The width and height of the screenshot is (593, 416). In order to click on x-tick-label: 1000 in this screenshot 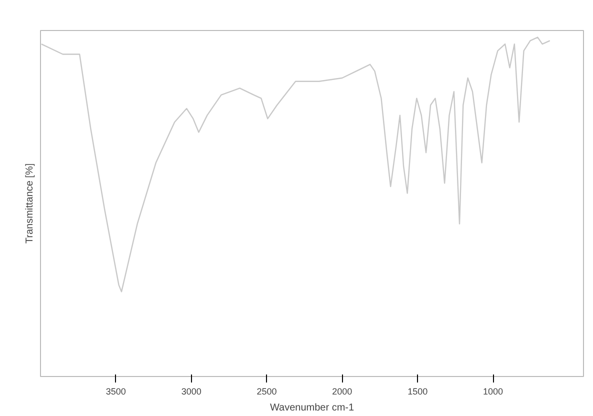, I will do `click(493, 391)`.